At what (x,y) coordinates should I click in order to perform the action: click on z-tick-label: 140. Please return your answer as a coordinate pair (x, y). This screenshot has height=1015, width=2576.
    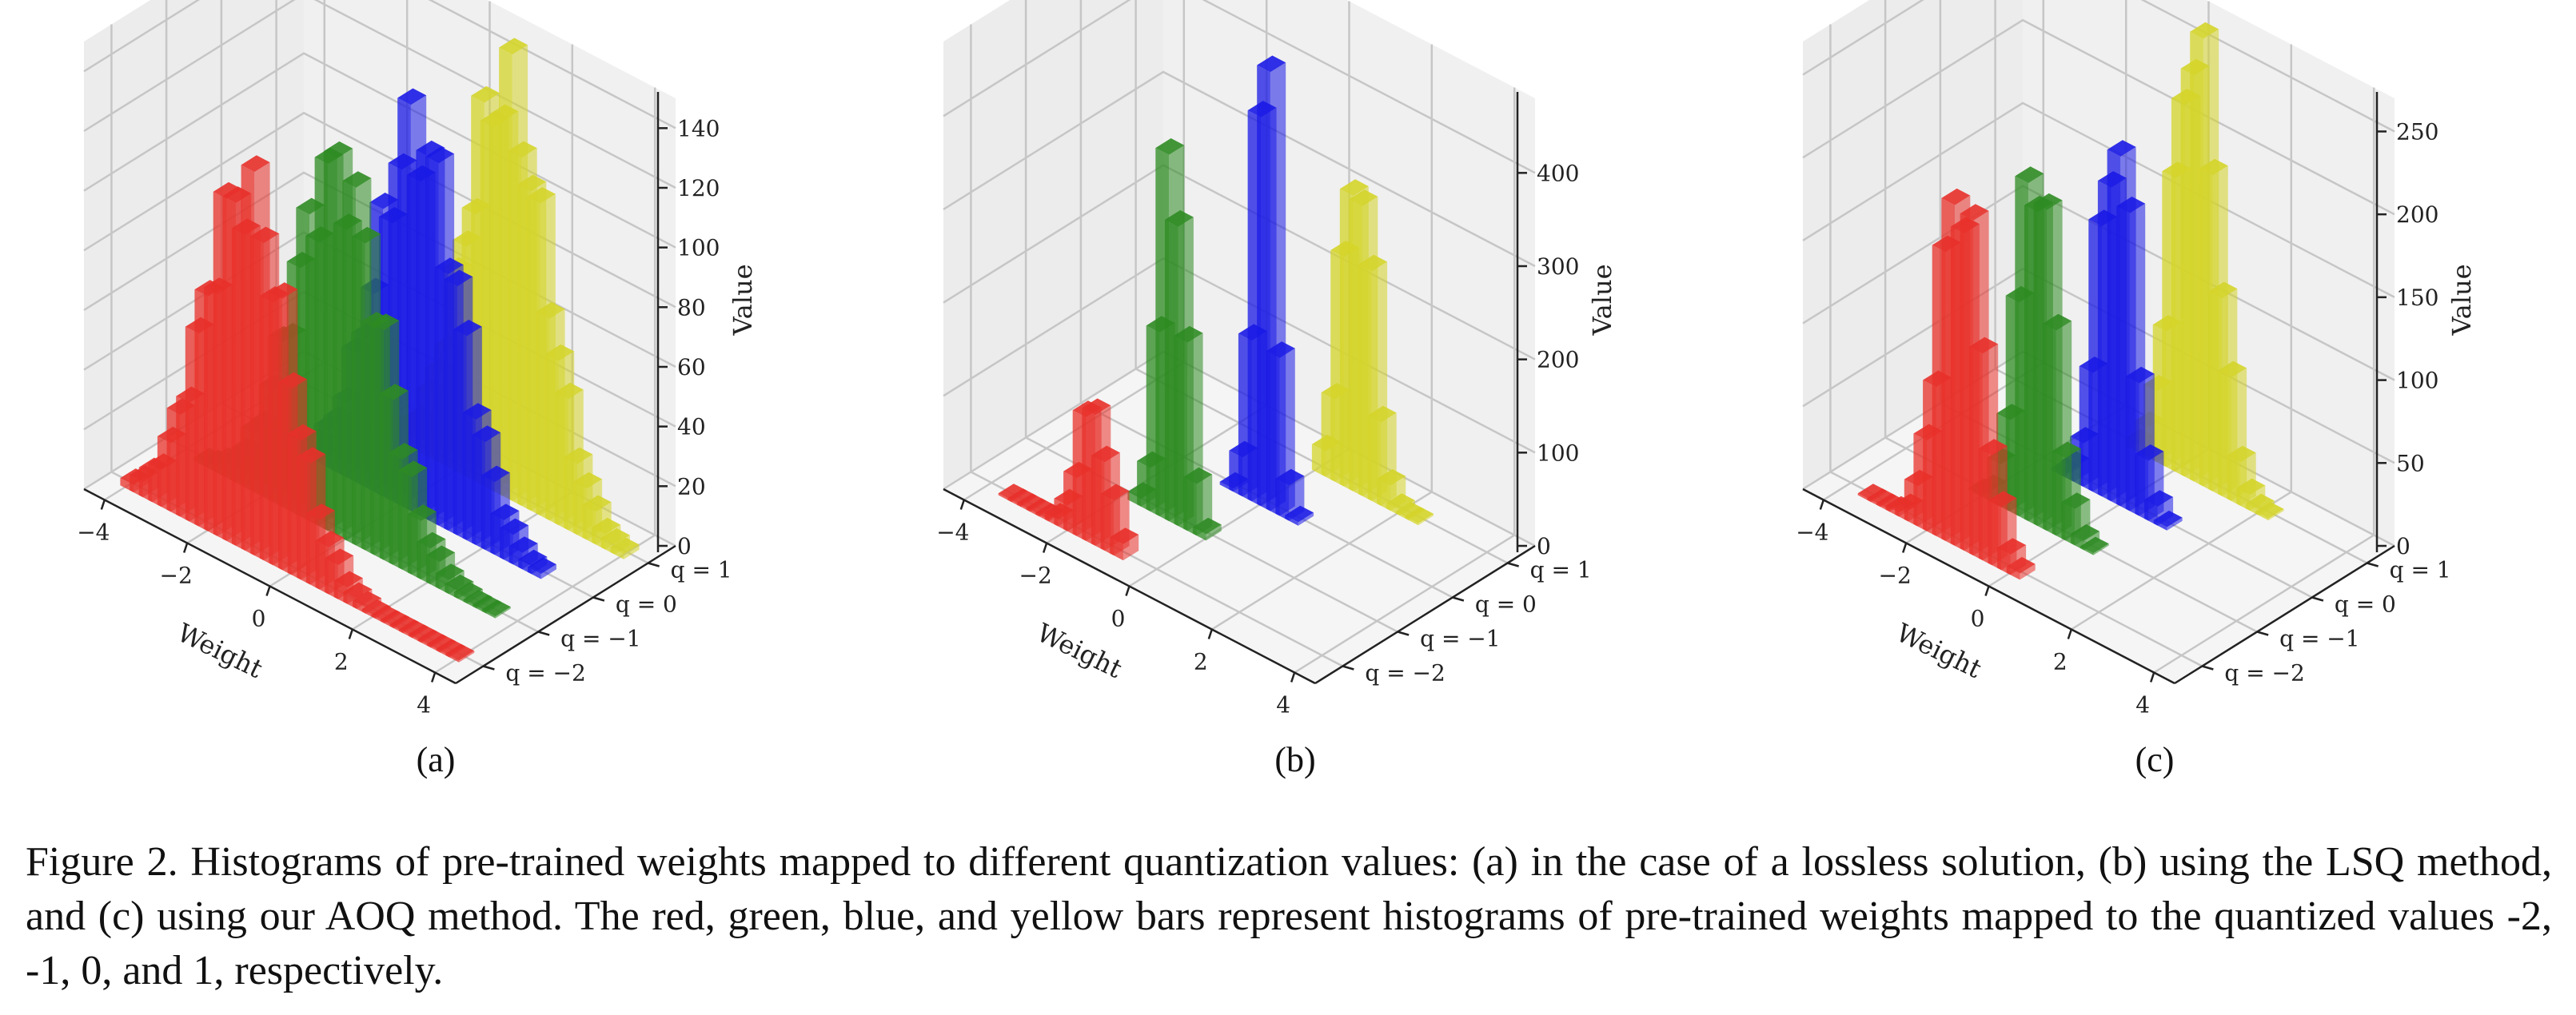
    Looking at the image, I should click on (698, 128).